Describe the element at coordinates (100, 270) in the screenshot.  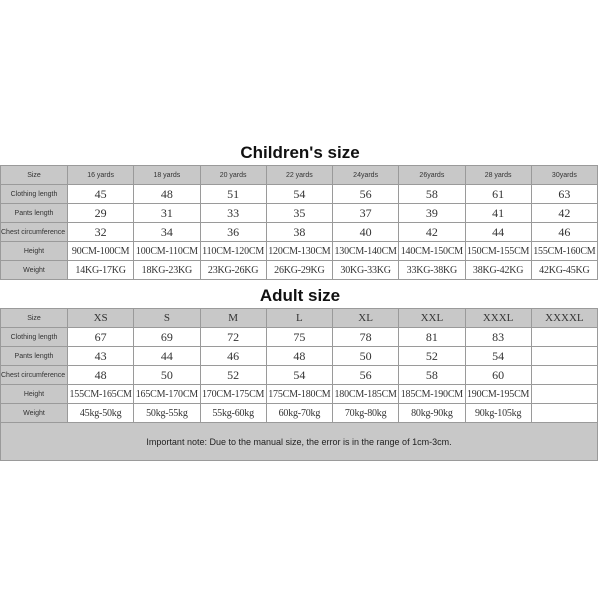
I see `table-cell: 14KG-17KG` at that location.